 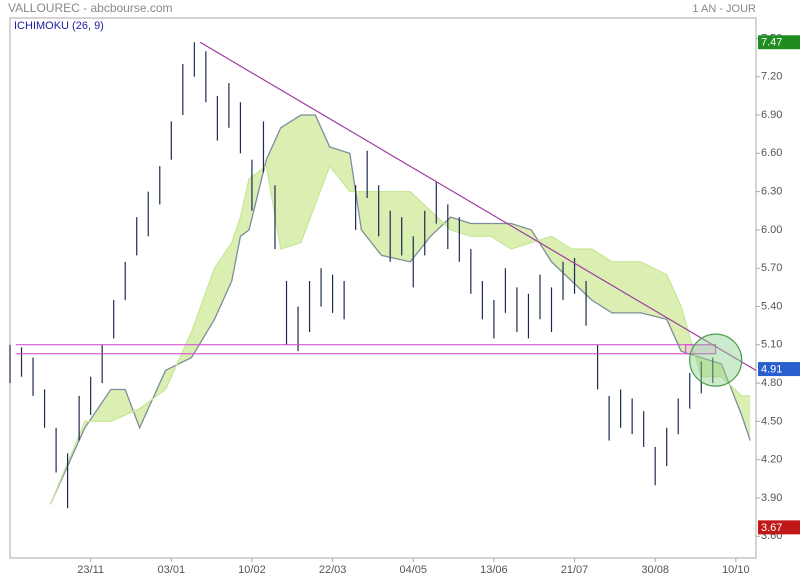 I want to click on y-tick-label: 5.10, so click(x=771, y=345).